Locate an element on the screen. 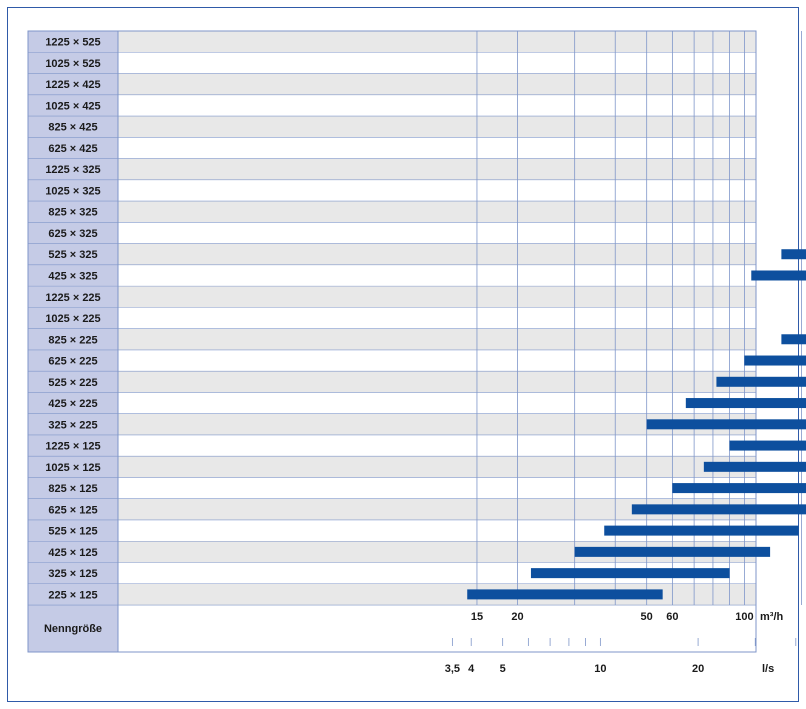 This screenshot has width=806, height=709. x-tick-label-primary: 50 is located at coordinates (647, 617).